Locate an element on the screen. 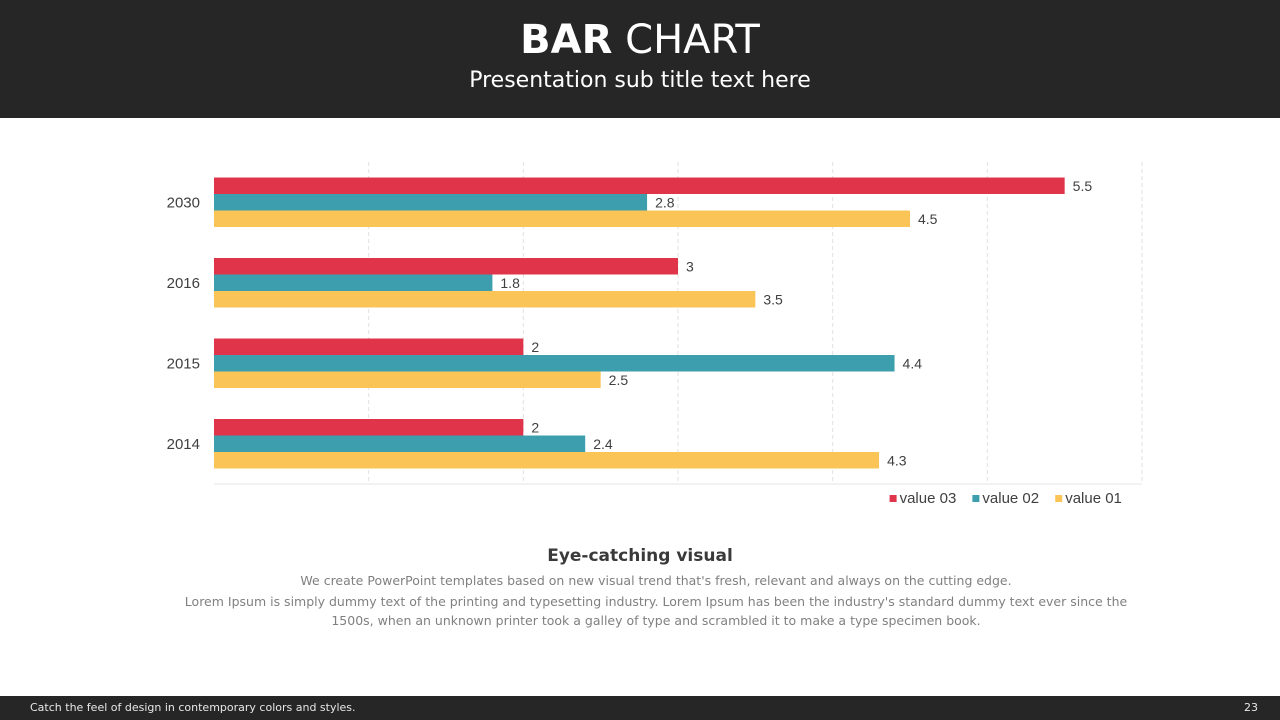 This screenshot has height=720, width=1280. category-label: 2014 is located at coordinates (183, 444).